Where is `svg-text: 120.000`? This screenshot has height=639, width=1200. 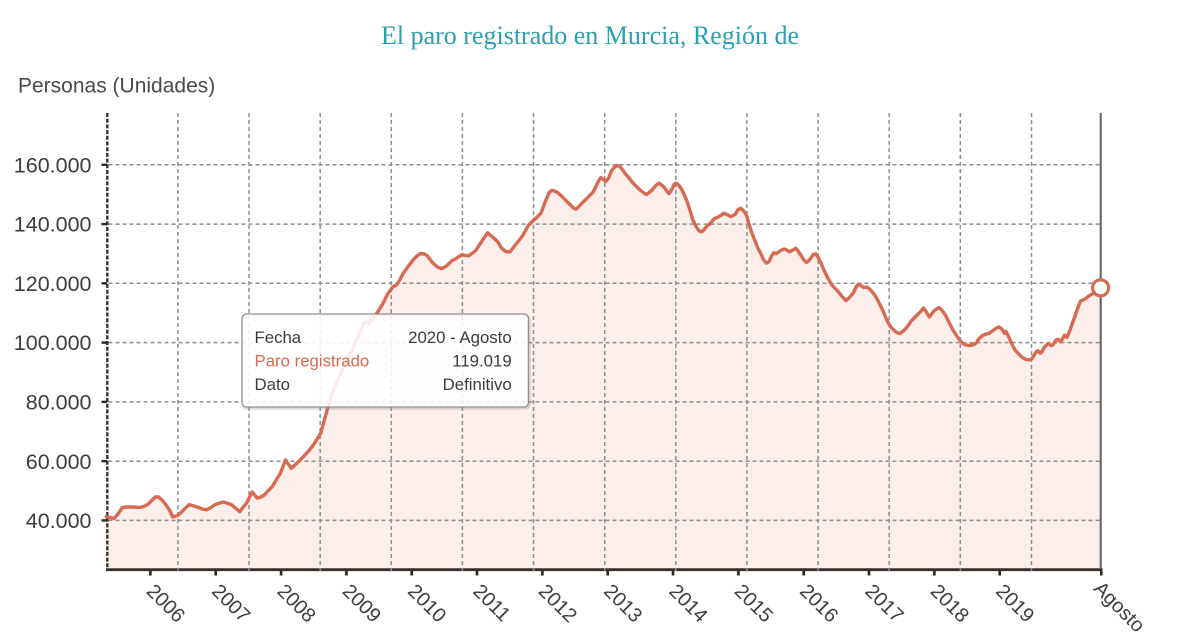 svg-text: 120.000 is located at coordinates (53, 284).